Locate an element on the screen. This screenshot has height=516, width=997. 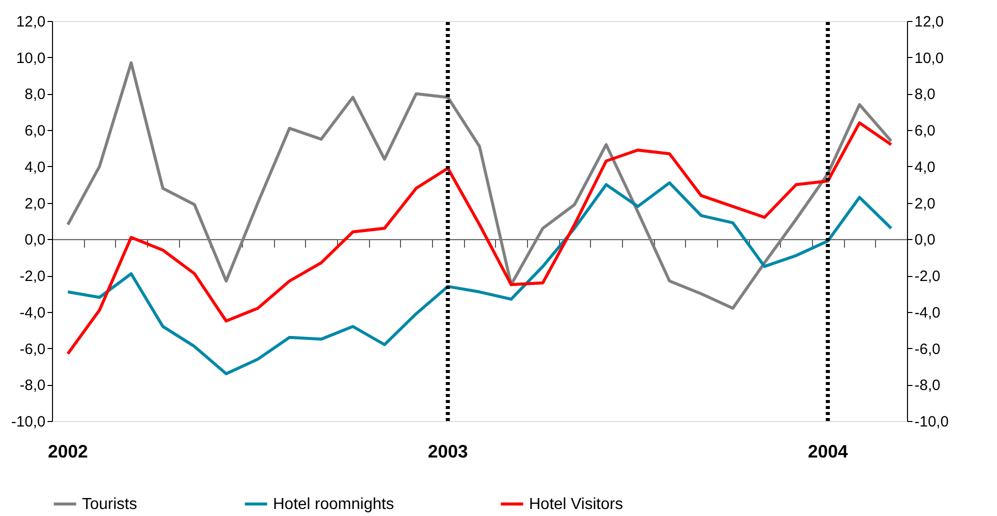
y2-tick-label: 12,0 is located at coordinates (929, 22).